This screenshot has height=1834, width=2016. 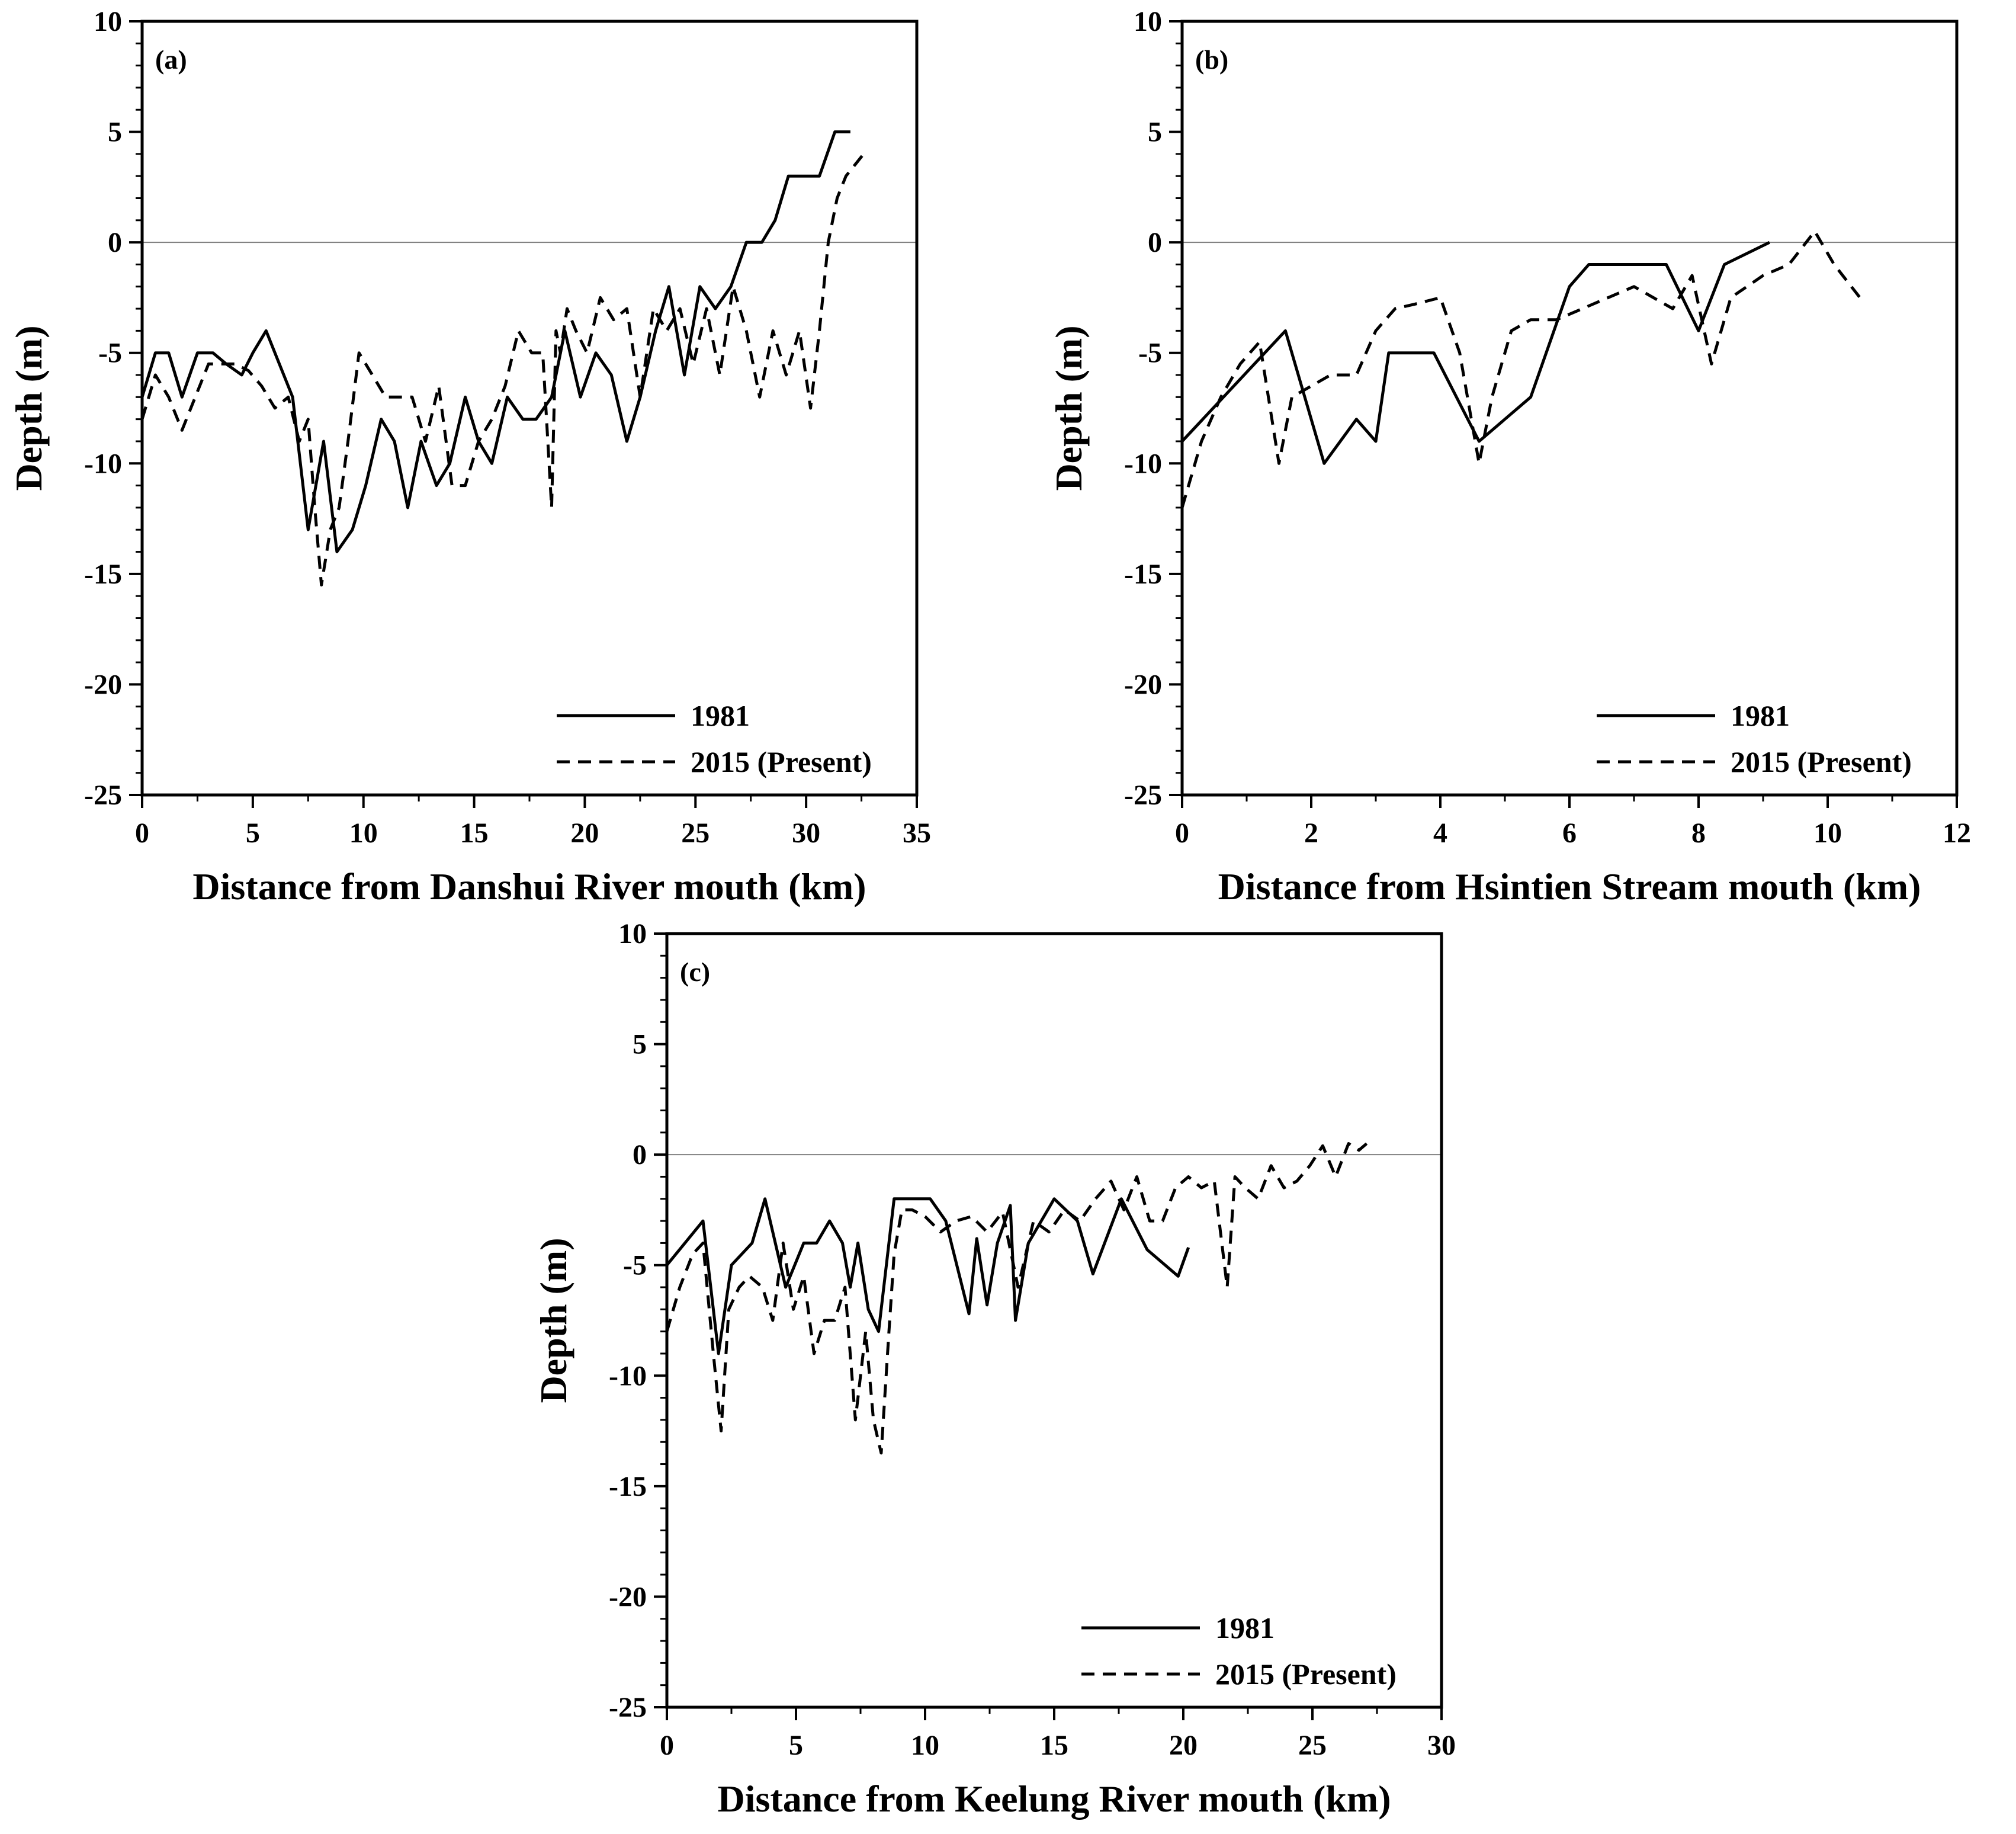 What do you see at coordinates (1957, 833) in the screenshot?
I see `x-tick-label: 12` at bounding box center [1957, 833].